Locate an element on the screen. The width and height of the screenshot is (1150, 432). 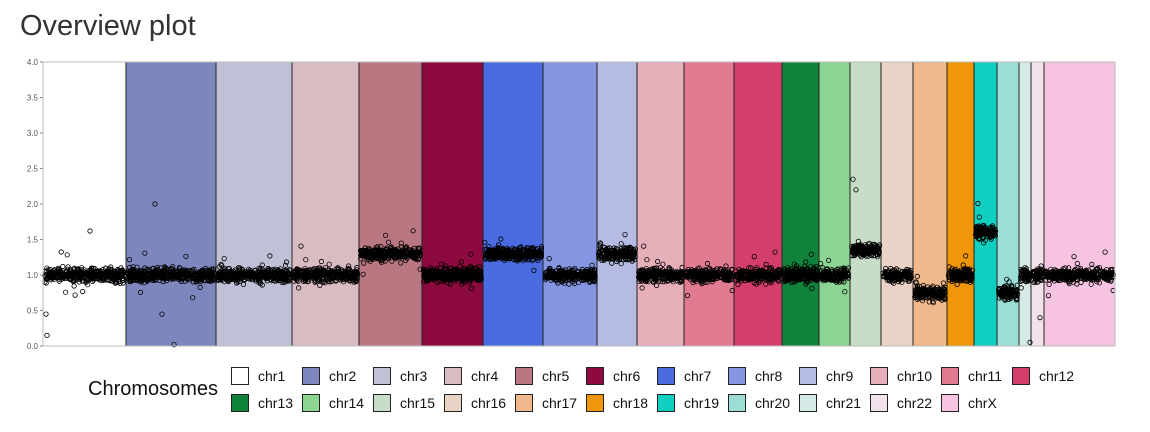
band-chr1 is located at coordinates (84, 204).